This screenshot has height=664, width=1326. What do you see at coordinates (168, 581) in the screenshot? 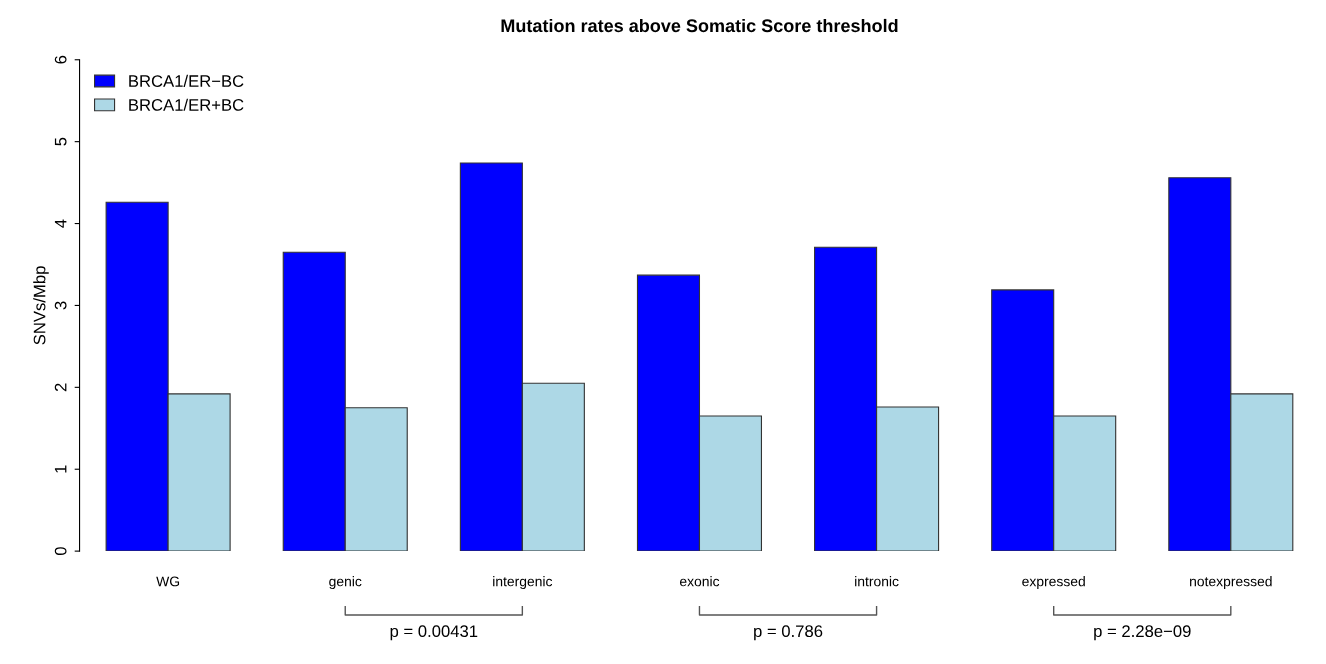
I see `x-tick-label: WG` at bounding box center [168, 581].